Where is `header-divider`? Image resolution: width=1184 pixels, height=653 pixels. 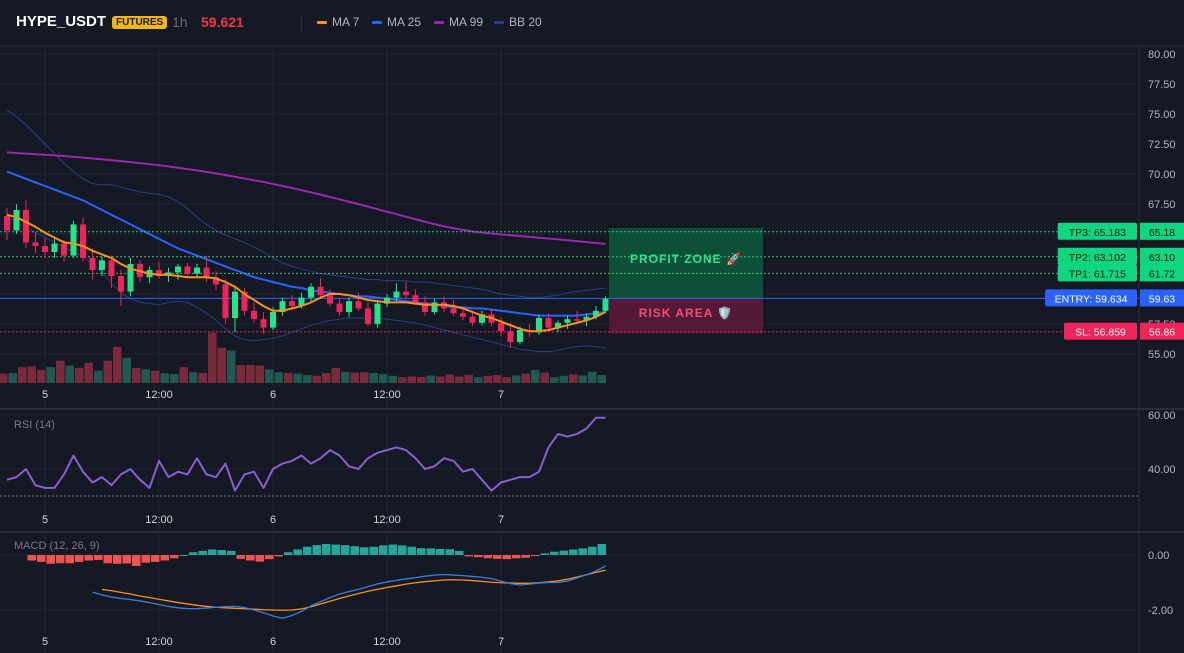 header-divider is located at coordinates (301, 23).